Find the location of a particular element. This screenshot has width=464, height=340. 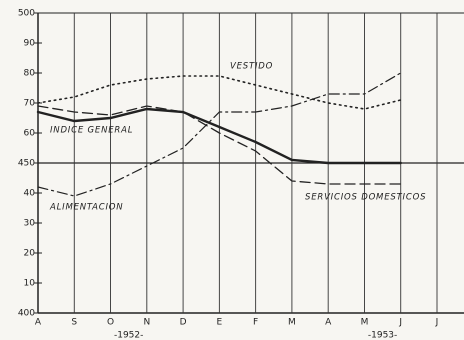

y-tick-label: 500 is located at coordinates (26, 14).